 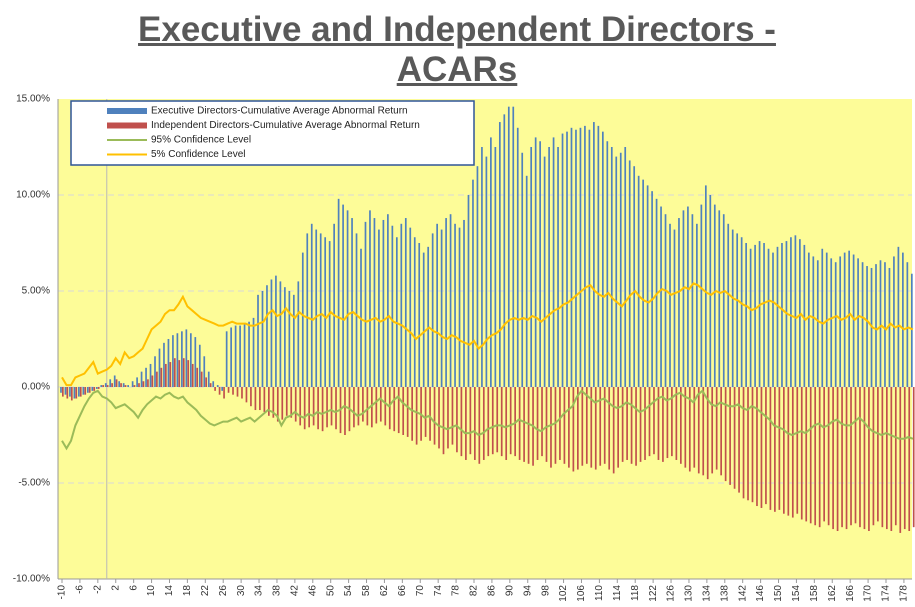 What do you see at coordinates (707, 593) in the screenshot?
I see `x-tick-label: 134` at bounding box center [707, 593].